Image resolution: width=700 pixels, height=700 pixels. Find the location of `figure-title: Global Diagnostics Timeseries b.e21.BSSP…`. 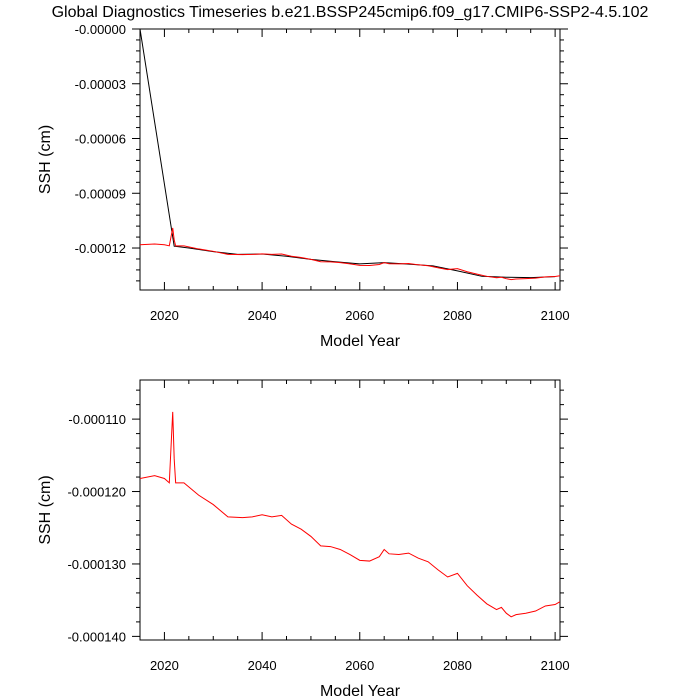

figure-title: Global Diagnostics Timeseries b.e21.BSSP… is located at coordinates (350, 12).